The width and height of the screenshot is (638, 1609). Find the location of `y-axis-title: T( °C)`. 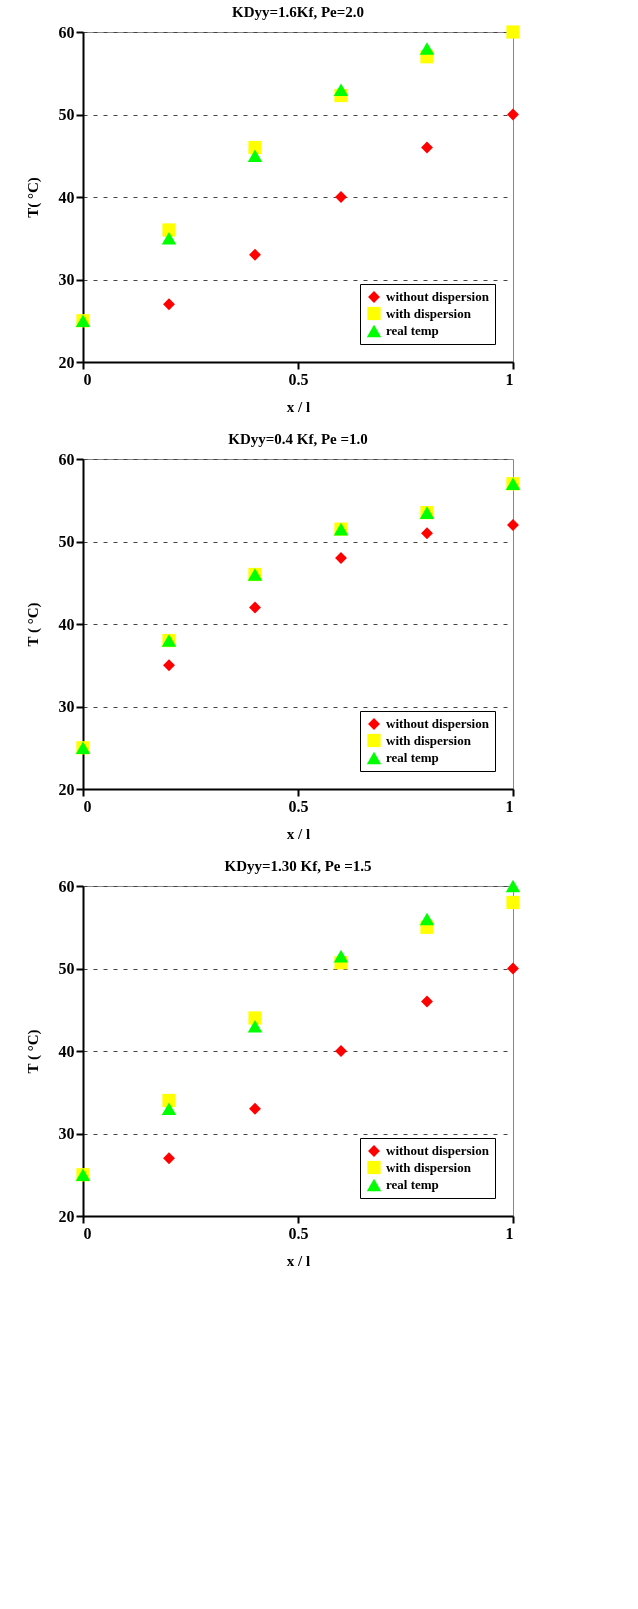

y-axis-title: T( °C) is located at coordinates (33, 197).